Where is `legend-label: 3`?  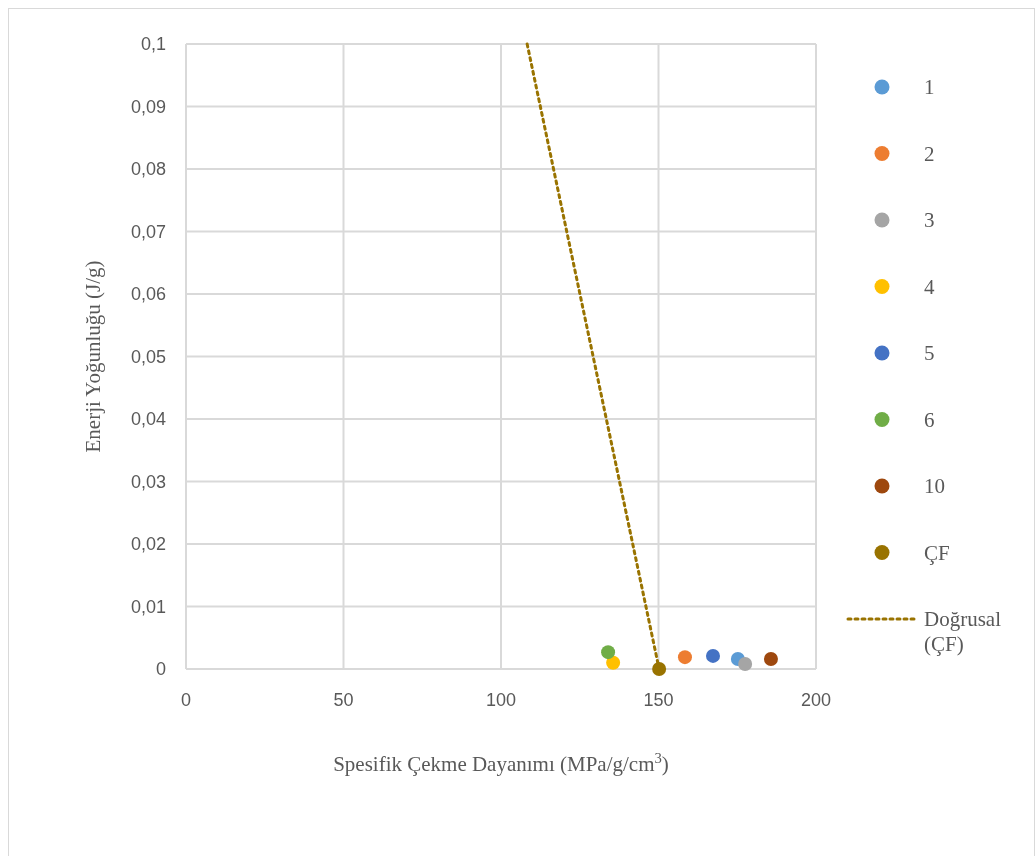
legend-label: 3 is located at coordinates (929, 220).